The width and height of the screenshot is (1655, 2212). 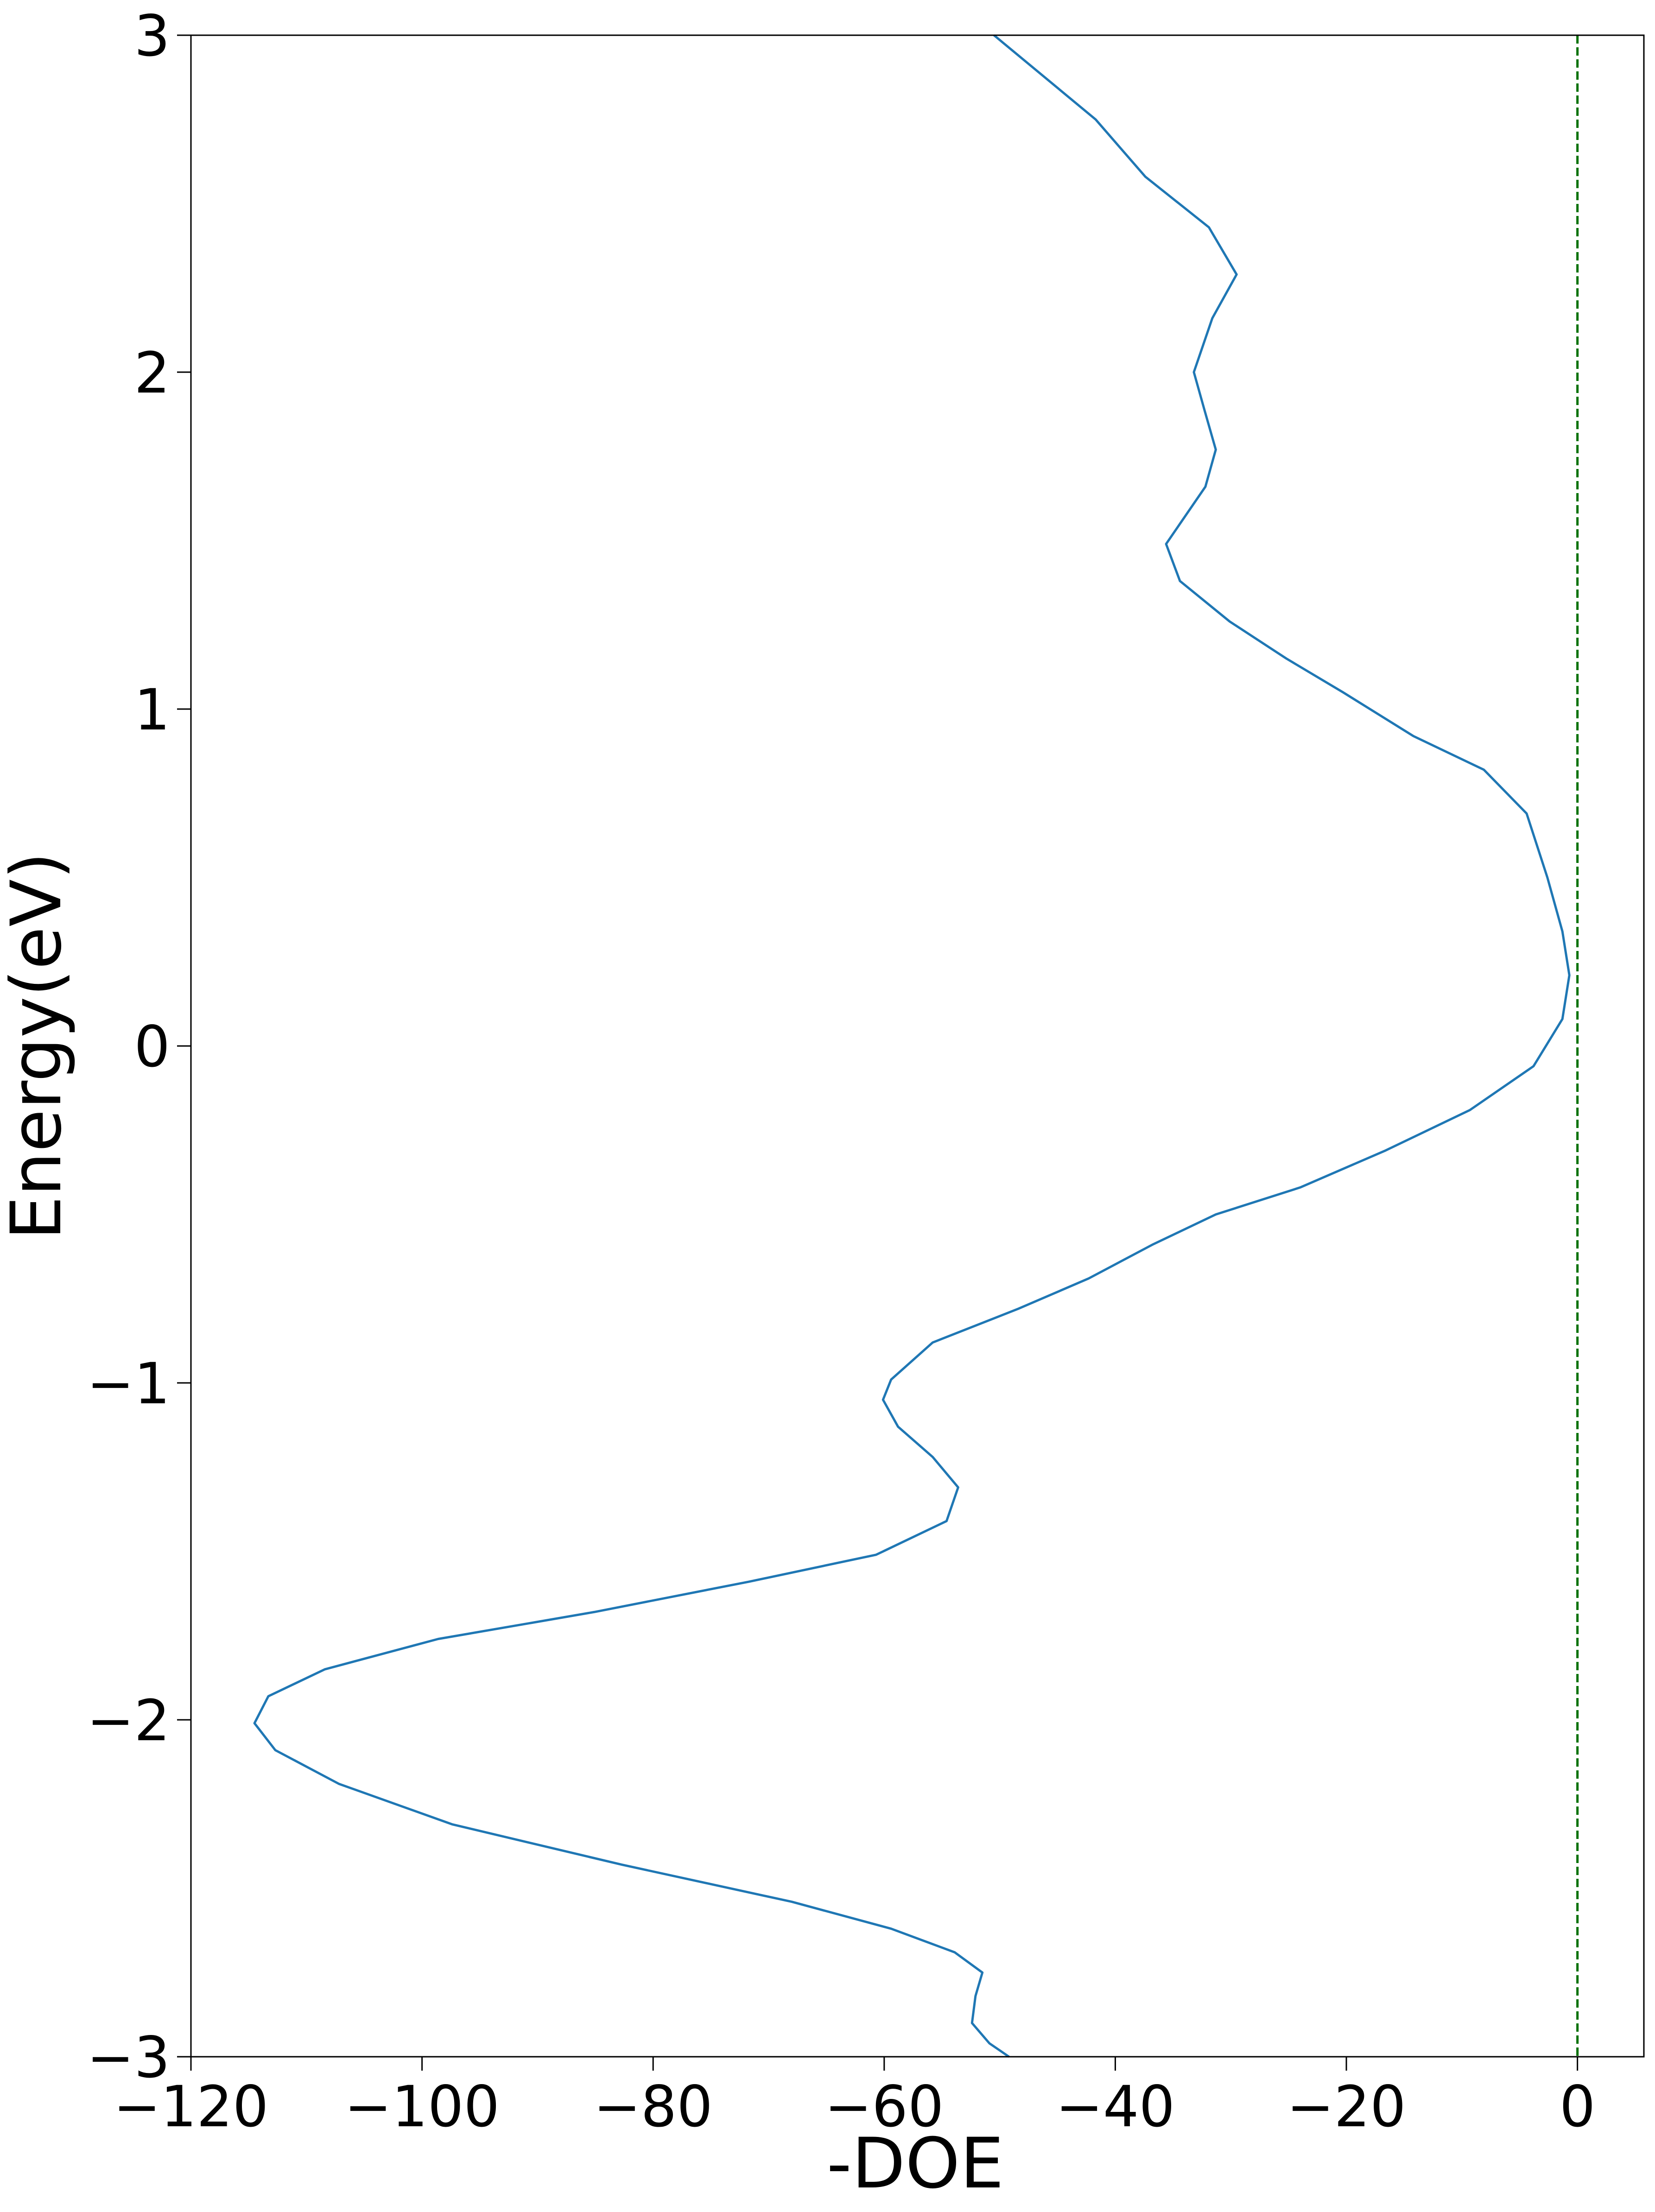 I want to click on x-tick-label: 0, so click(x=1578, y=2107).